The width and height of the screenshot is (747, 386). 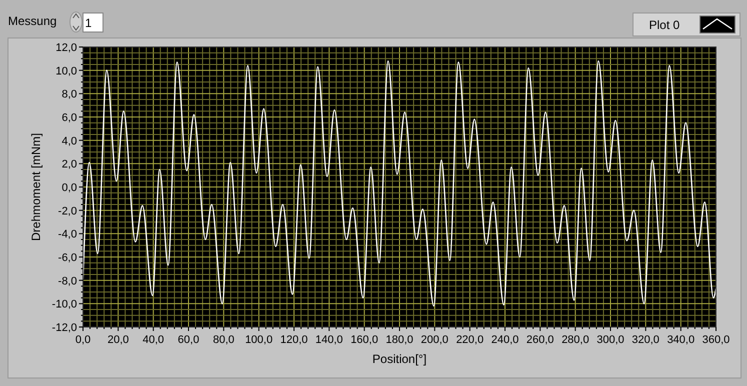 I want to click on x-tick-label: 200,0, so click(x=434, y=340).